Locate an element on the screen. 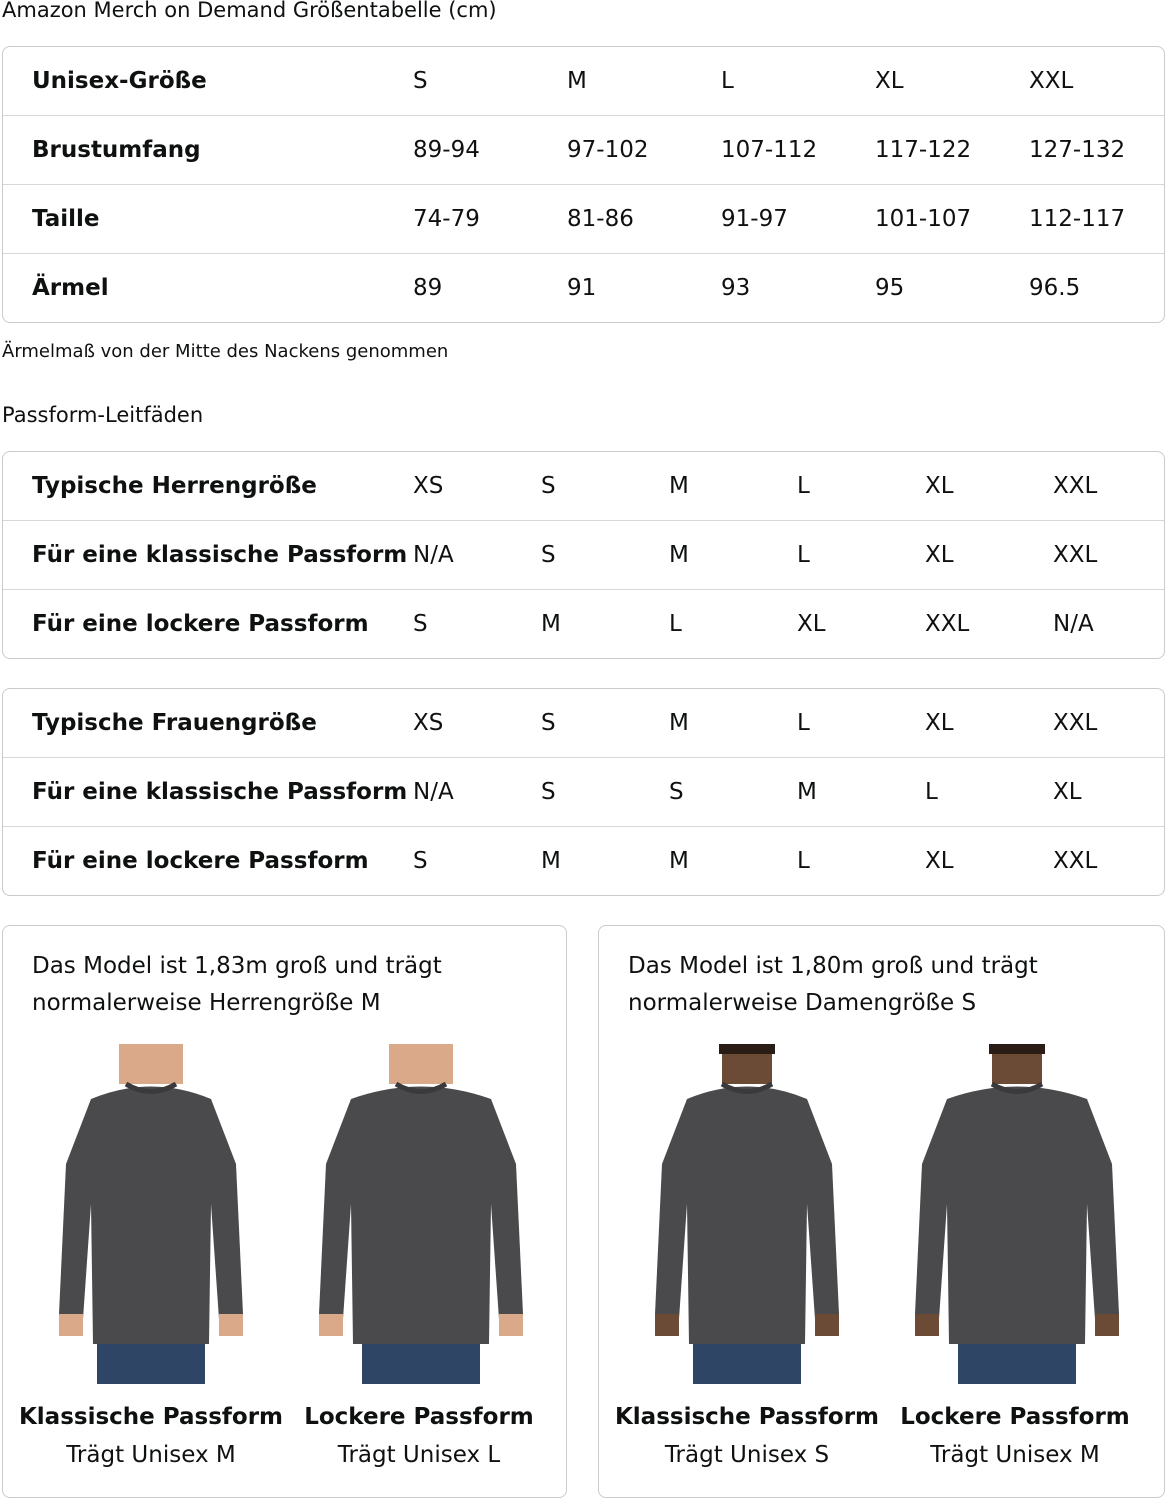  description-line: normalerweise Herrengröße M is located at coordinates (206, 1003).